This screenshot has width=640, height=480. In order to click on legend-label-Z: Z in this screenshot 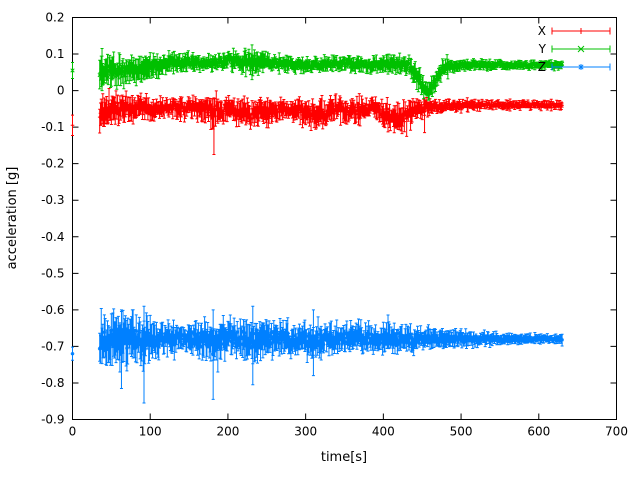, I will do `click(542, 67)`.